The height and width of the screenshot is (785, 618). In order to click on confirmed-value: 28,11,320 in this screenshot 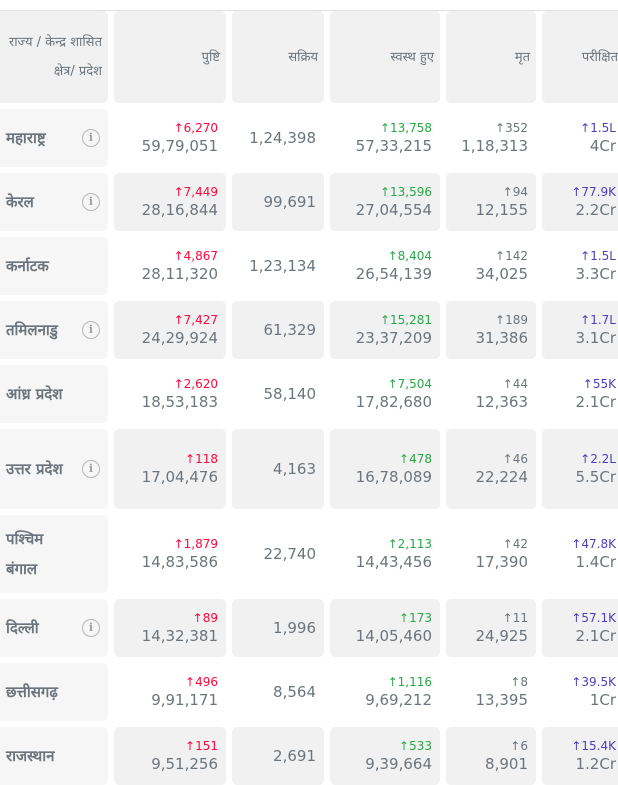, I will do `click(179, 274)`.